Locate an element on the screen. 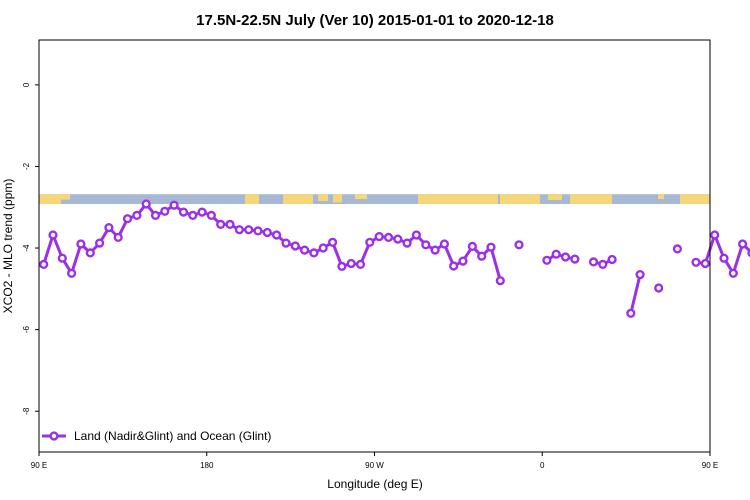 The image size is (750, 500). y-axis: 0 -2 -4 -6 -8 is located at coordinates (30, 248).